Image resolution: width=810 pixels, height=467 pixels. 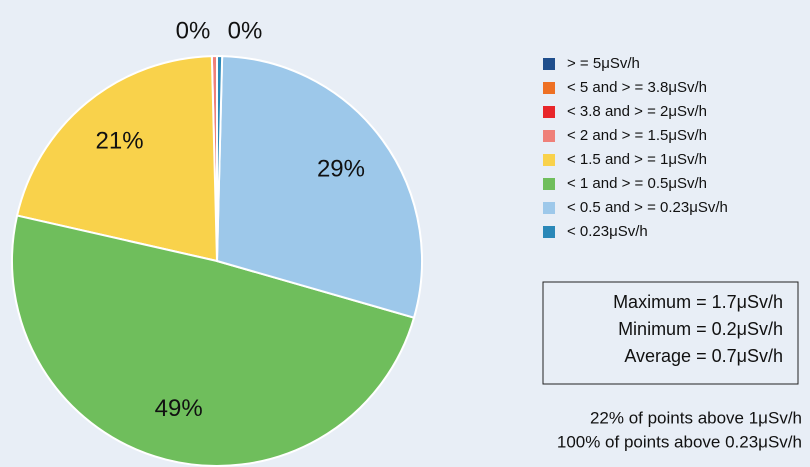 What do you see at coordinates (637, 159) in the screenshot?
I see `legend-label: < 1.5 and > = 1μSv/h` at bounding box center [637, 159].